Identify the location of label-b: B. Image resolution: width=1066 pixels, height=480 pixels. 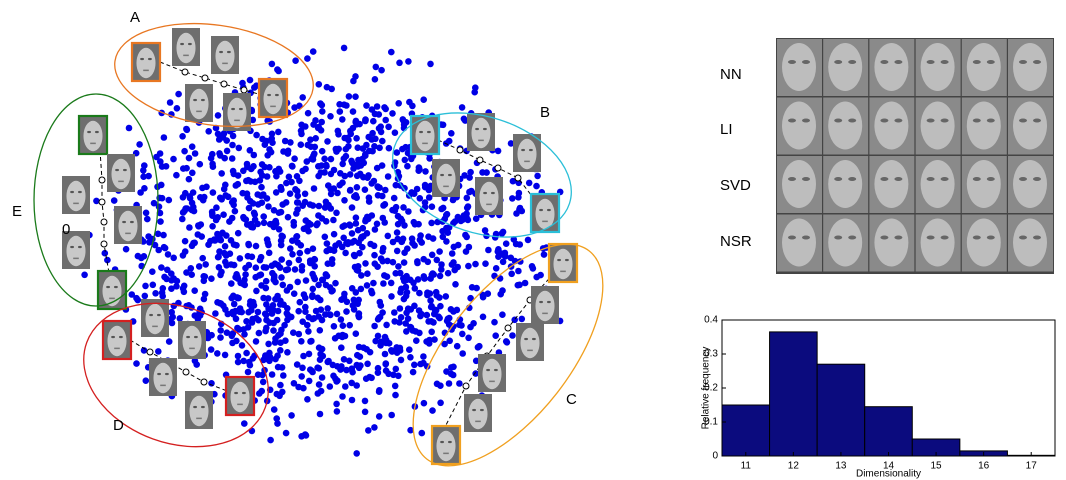
(545, 112).